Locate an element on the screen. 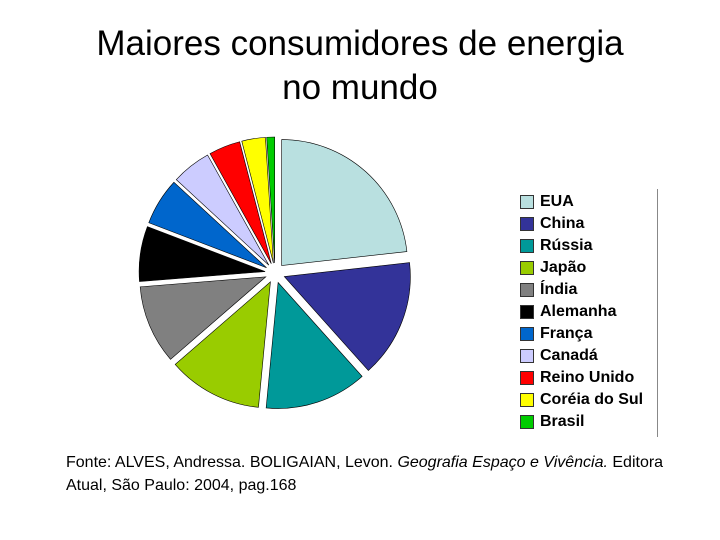 This screenshot has width=720, height=540. legend-item-2: Rússia is located at coordinates (556, 246).